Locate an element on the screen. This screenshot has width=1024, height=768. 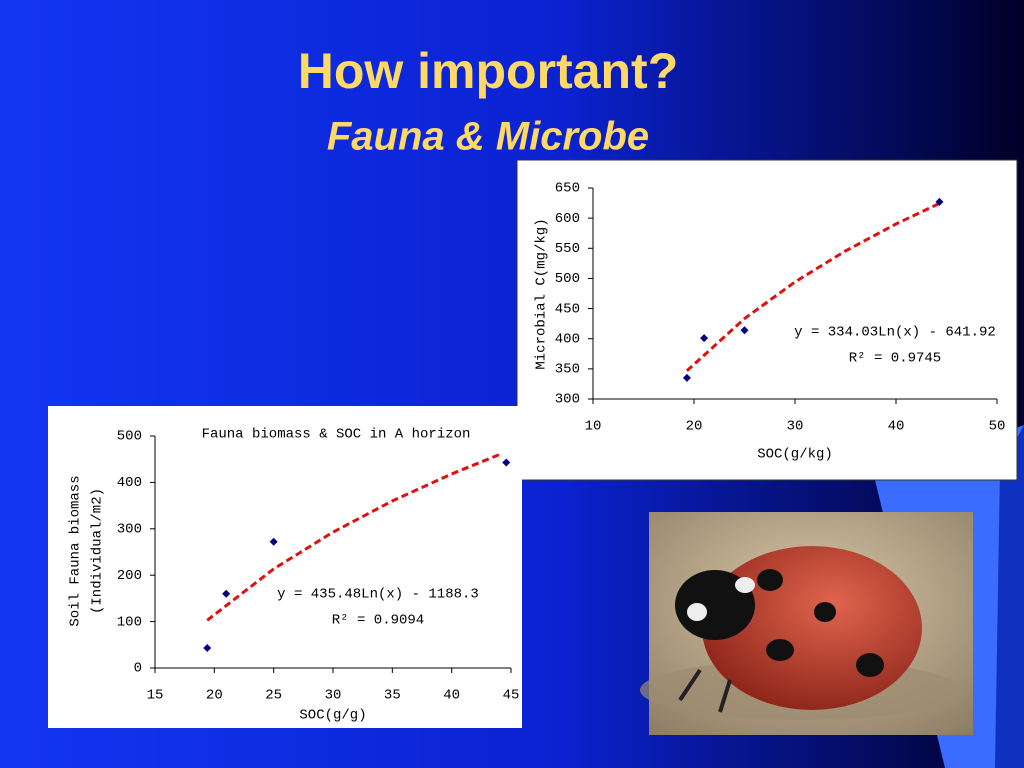
x-axis-label: SOC(g/kg) is located at coordinates (795, 455).